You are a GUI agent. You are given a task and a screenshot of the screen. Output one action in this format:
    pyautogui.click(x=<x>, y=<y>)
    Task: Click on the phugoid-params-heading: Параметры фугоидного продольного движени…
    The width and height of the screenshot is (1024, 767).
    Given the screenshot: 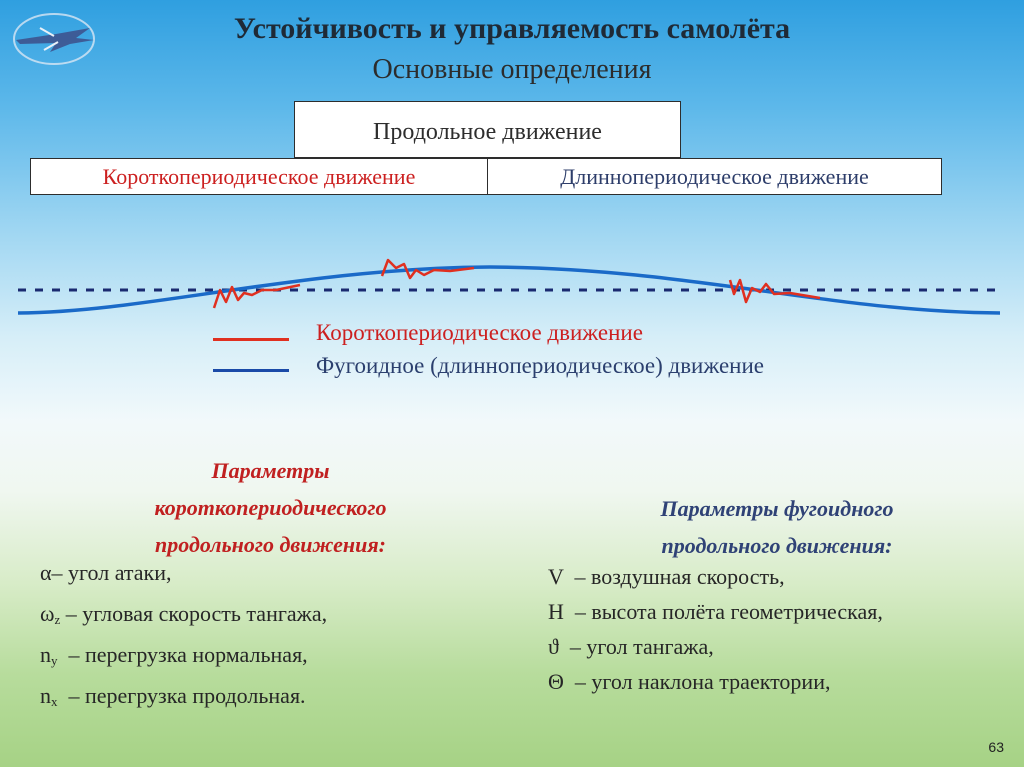 What is the action you would take?
    pyautogui.click(x=777, y=527)
    